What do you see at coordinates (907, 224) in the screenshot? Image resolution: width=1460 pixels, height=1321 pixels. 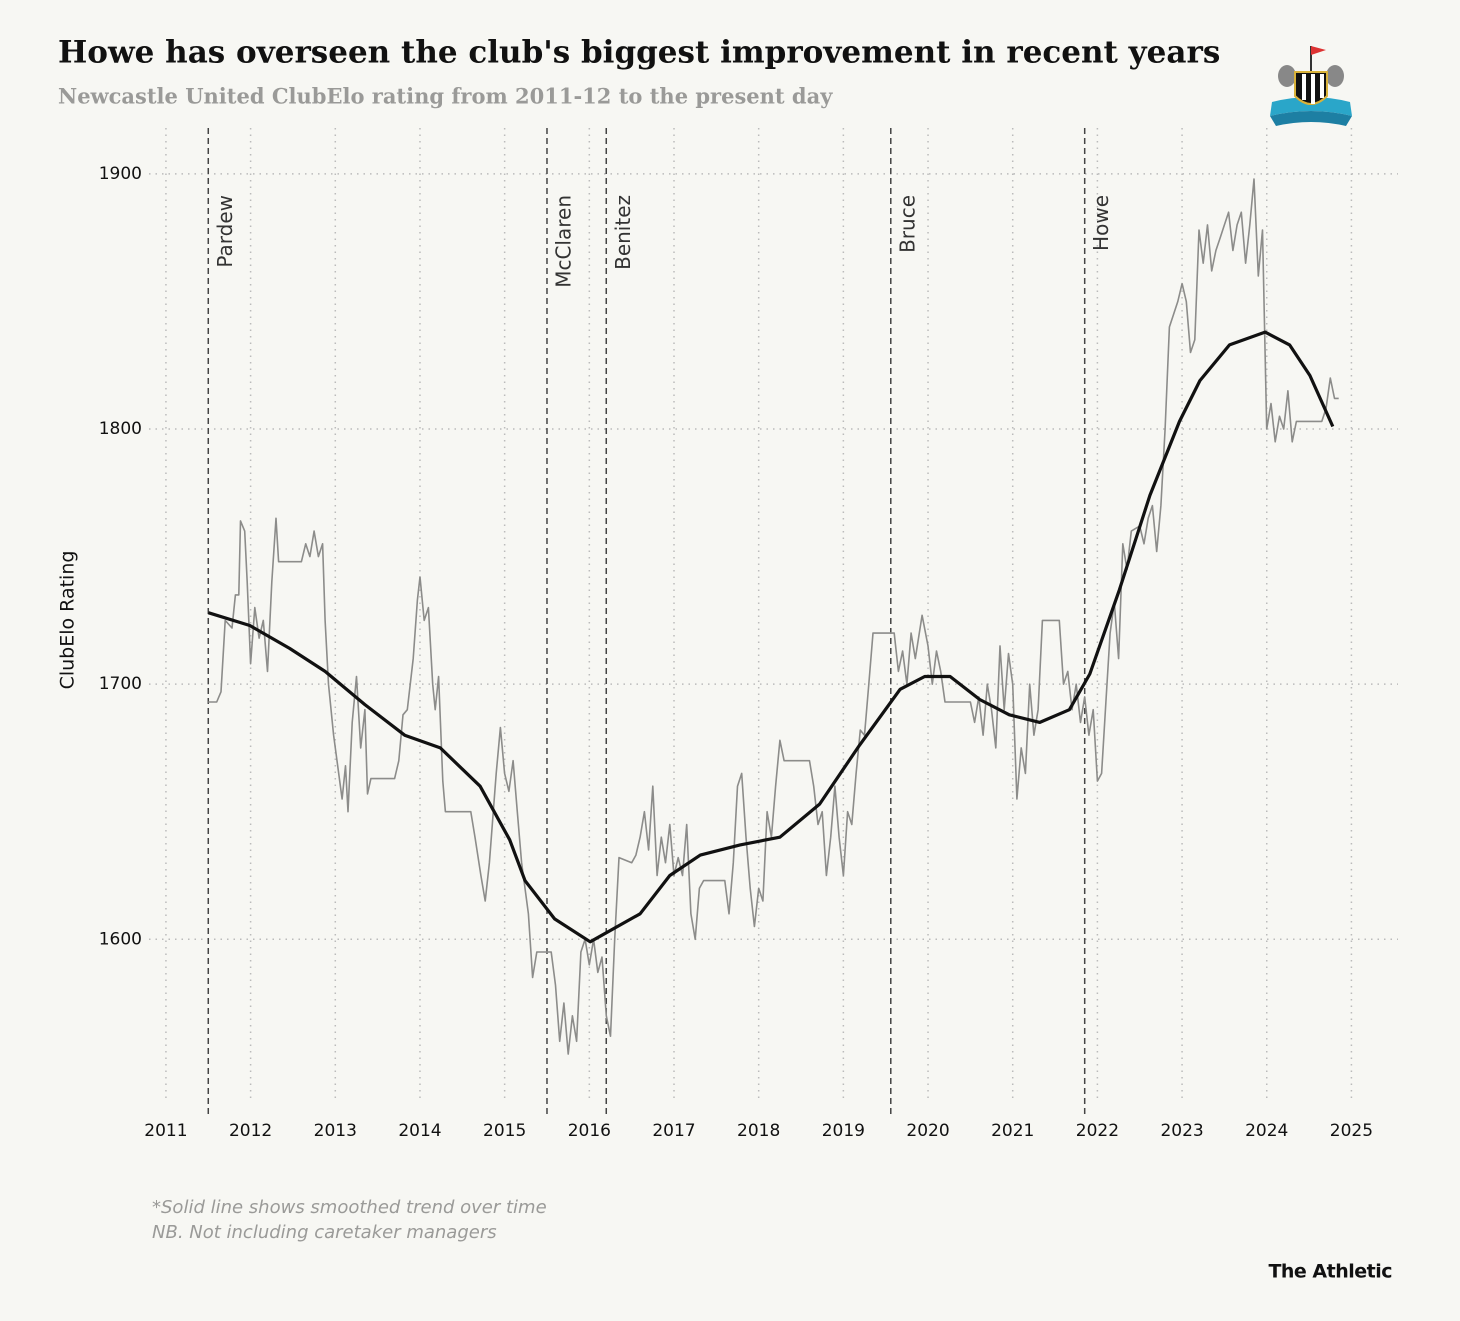 I see `manager-label: Bruce` at bounding box center [907, 224].